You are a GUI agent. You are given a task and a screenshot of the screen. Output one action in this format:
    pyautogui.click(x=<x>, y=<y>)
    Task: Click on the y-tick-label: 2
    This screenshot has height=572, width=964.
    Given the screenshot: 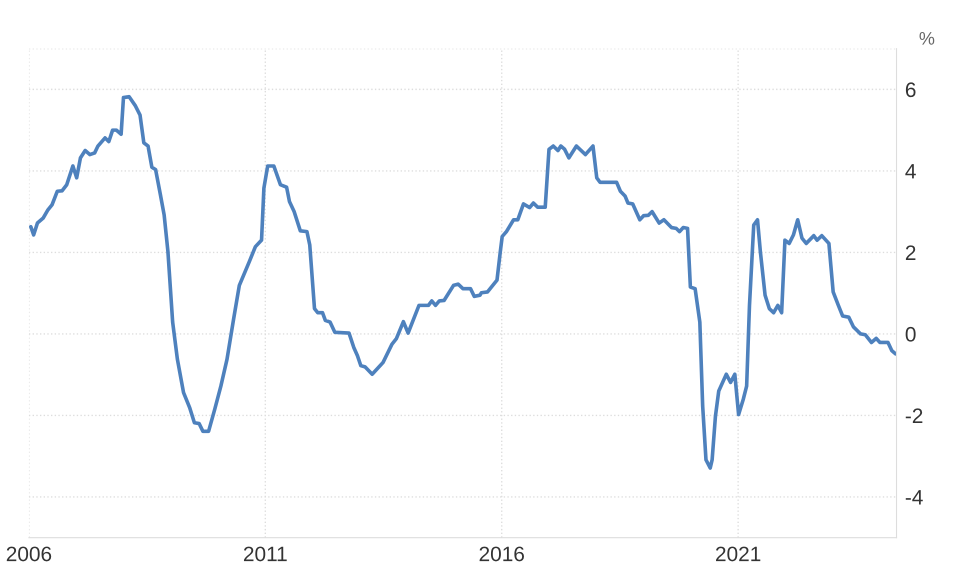 What is the action you would take?
    pyautogui.click(x=911, y=252)
    